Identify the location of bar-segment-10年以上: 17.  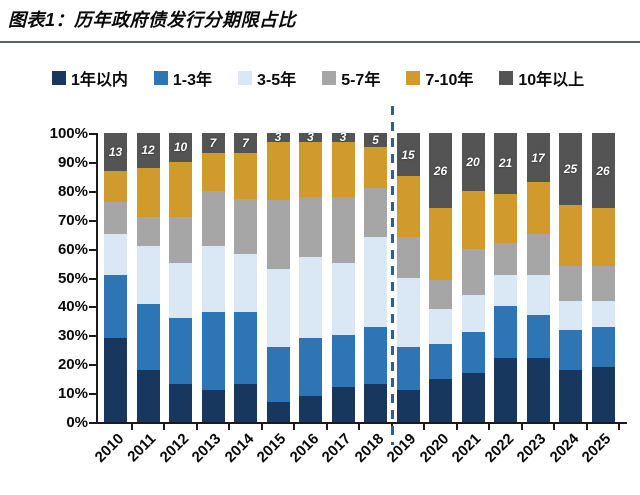
(538, 158).